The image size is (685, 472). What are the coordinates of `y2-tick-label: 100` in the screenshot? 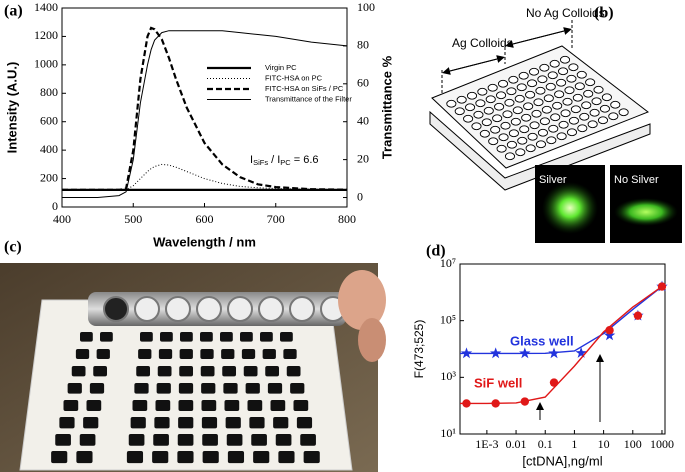 It's located at (366, 7).